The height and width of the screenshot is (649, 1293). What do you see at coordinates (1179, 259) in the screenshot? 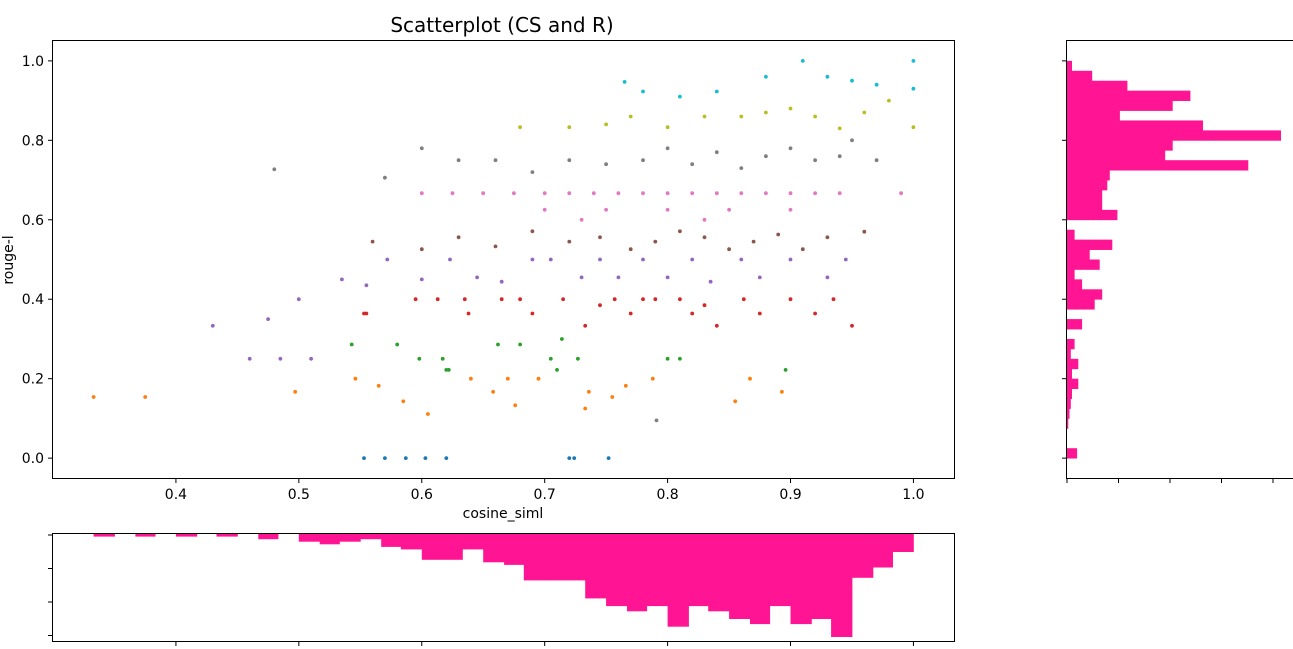
I see `right-histogram-frame` at bounding box center [1179, 259].